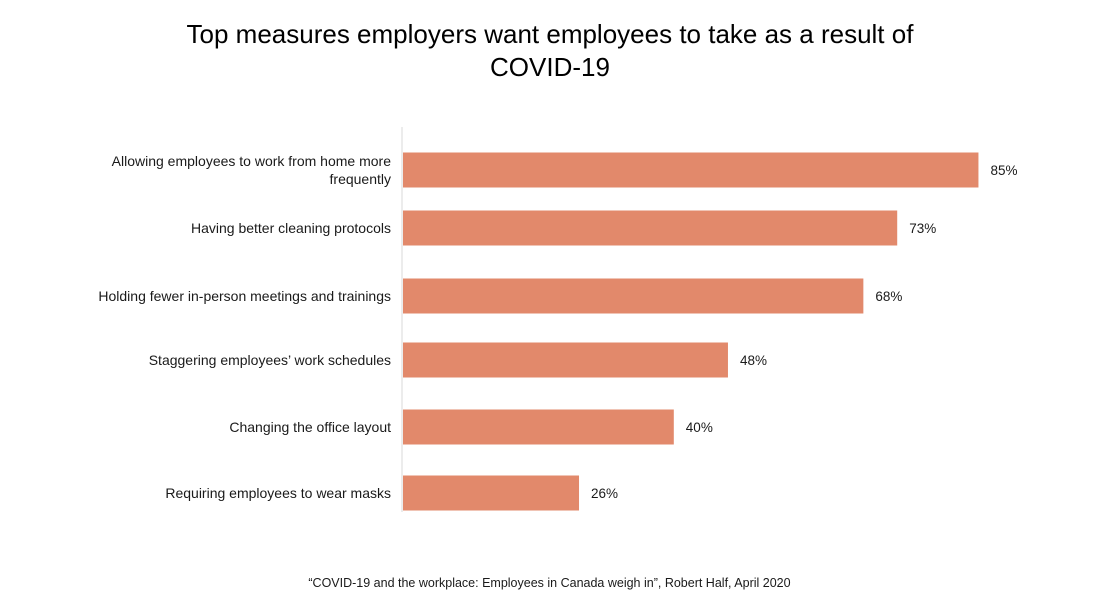 The height and width of the screenshot is (616, 1099). Describe the element at coordinates (1003, 170) in the screenshot. I see `data-label: 85%` at that location.